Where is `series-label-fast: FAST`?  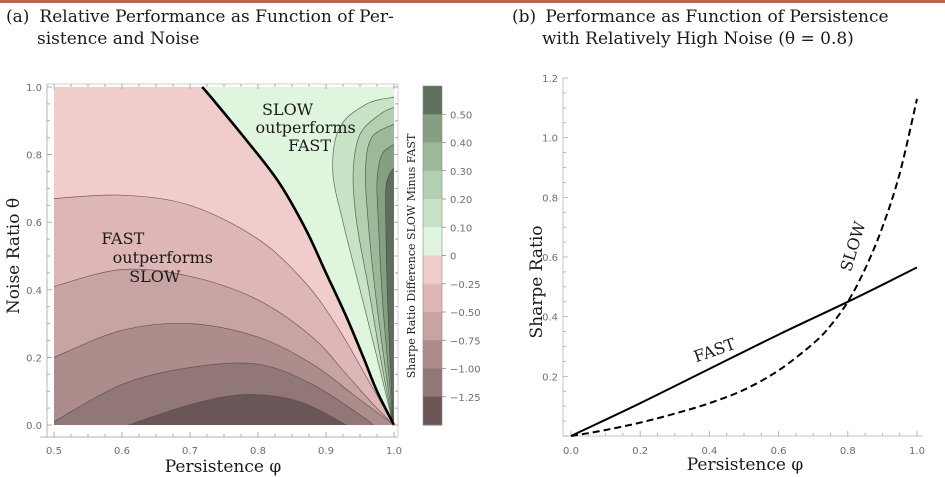
series-label-fast: FAST is located at coordinates (714, 350).